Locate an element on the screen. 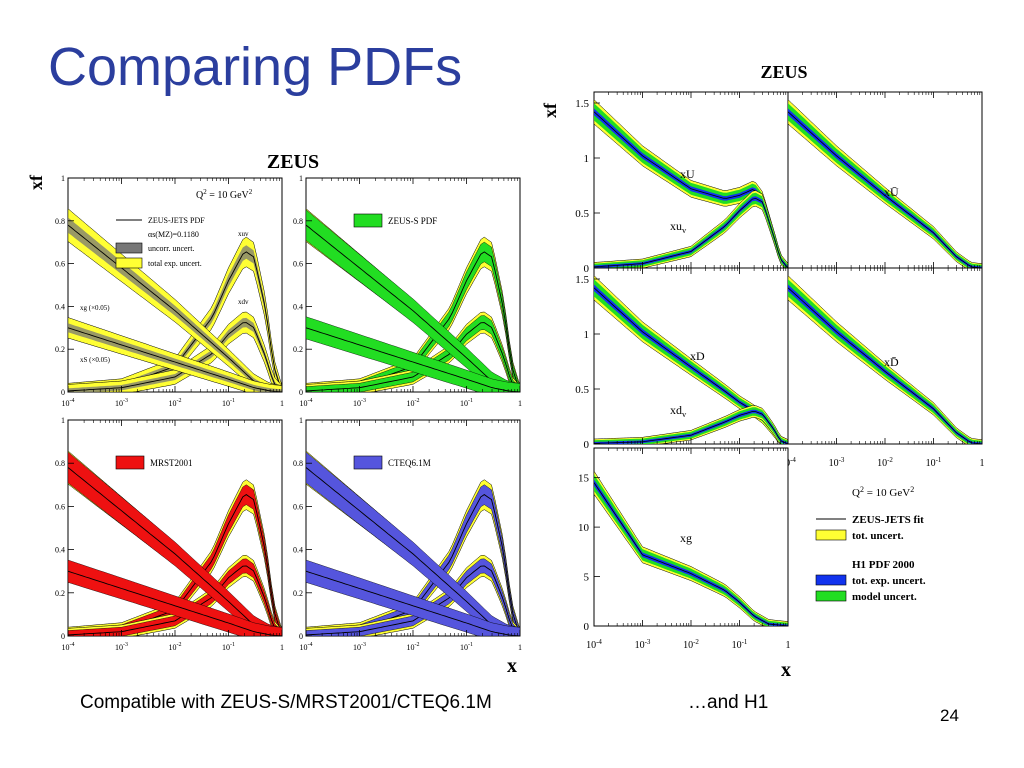  left-panel-0-xtick-label: 1 is located at coordinates (282, 403).